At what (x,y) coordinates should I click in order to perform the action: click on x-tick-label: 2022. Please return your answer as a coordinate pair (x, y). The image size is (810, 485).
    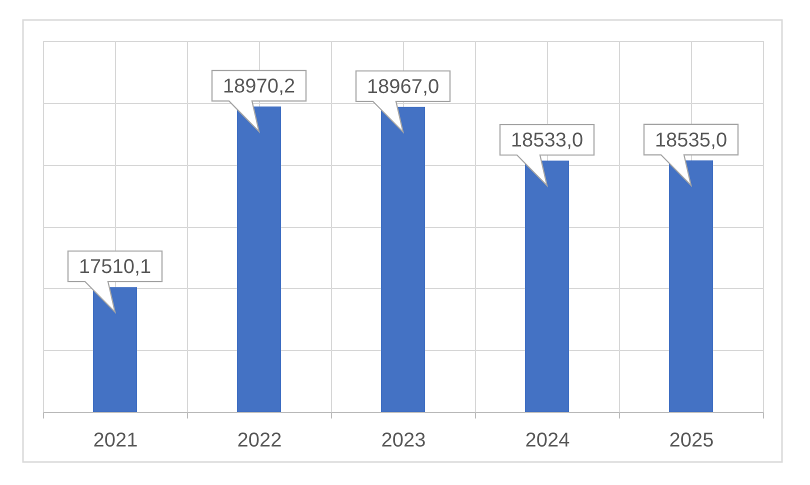
    Looking at the image, I should click on (259, 441).